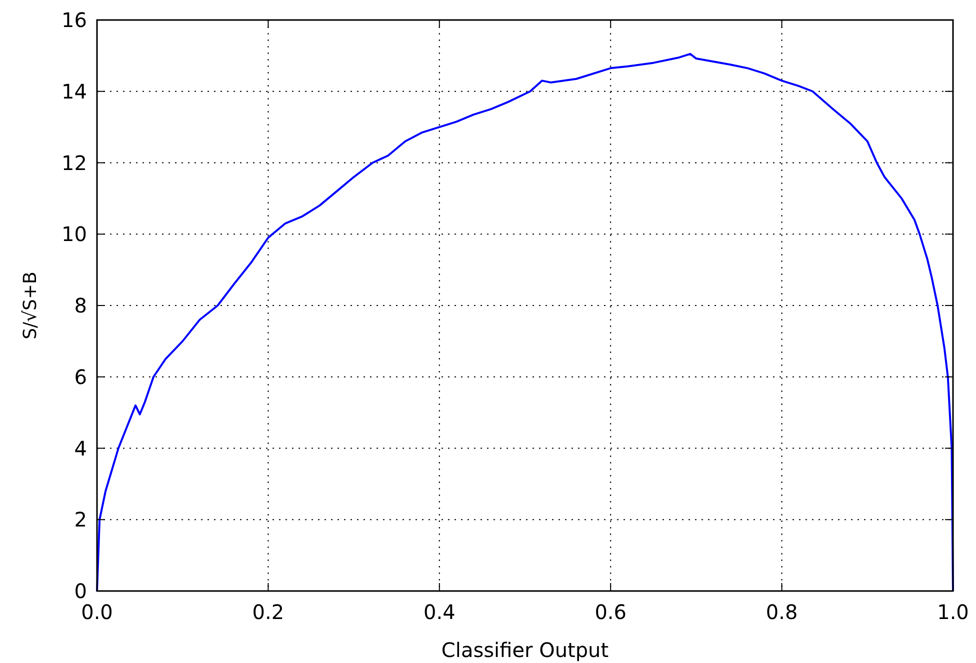 The image size is (976, 663). Describe the element at coordinates (610, 612) in the screenshot. I see `x-tick-label: 0.6` at that location.